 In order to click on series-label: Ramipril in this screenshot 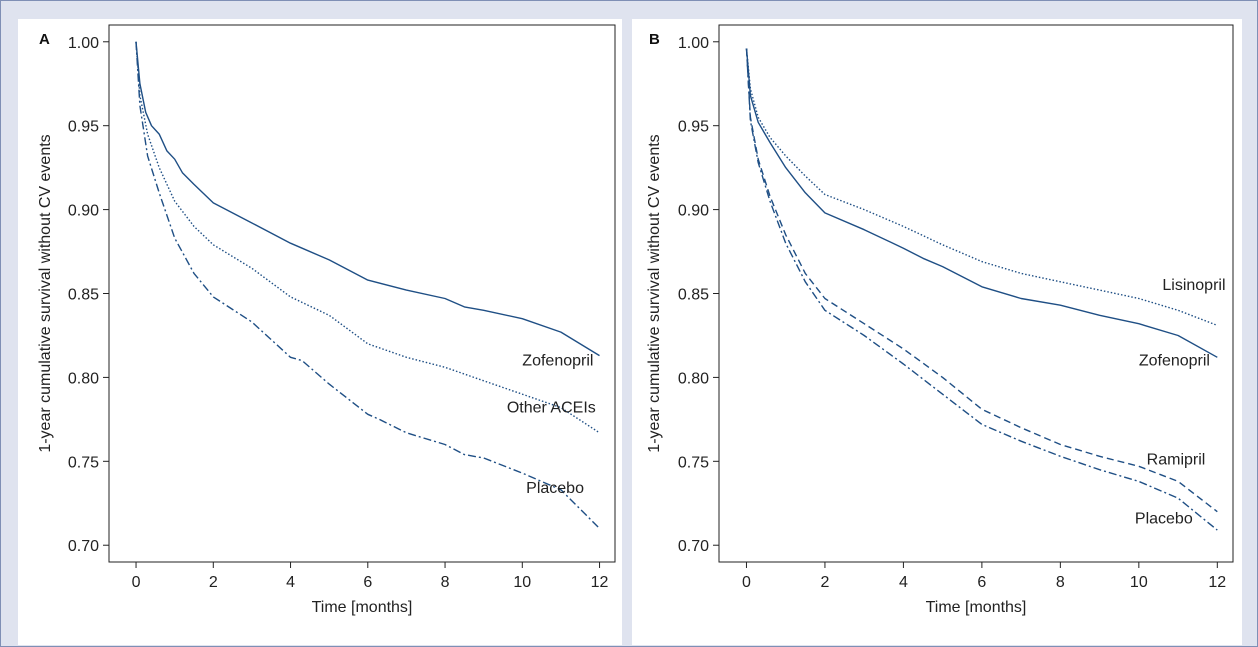, I will do `click(1176, 460)`.